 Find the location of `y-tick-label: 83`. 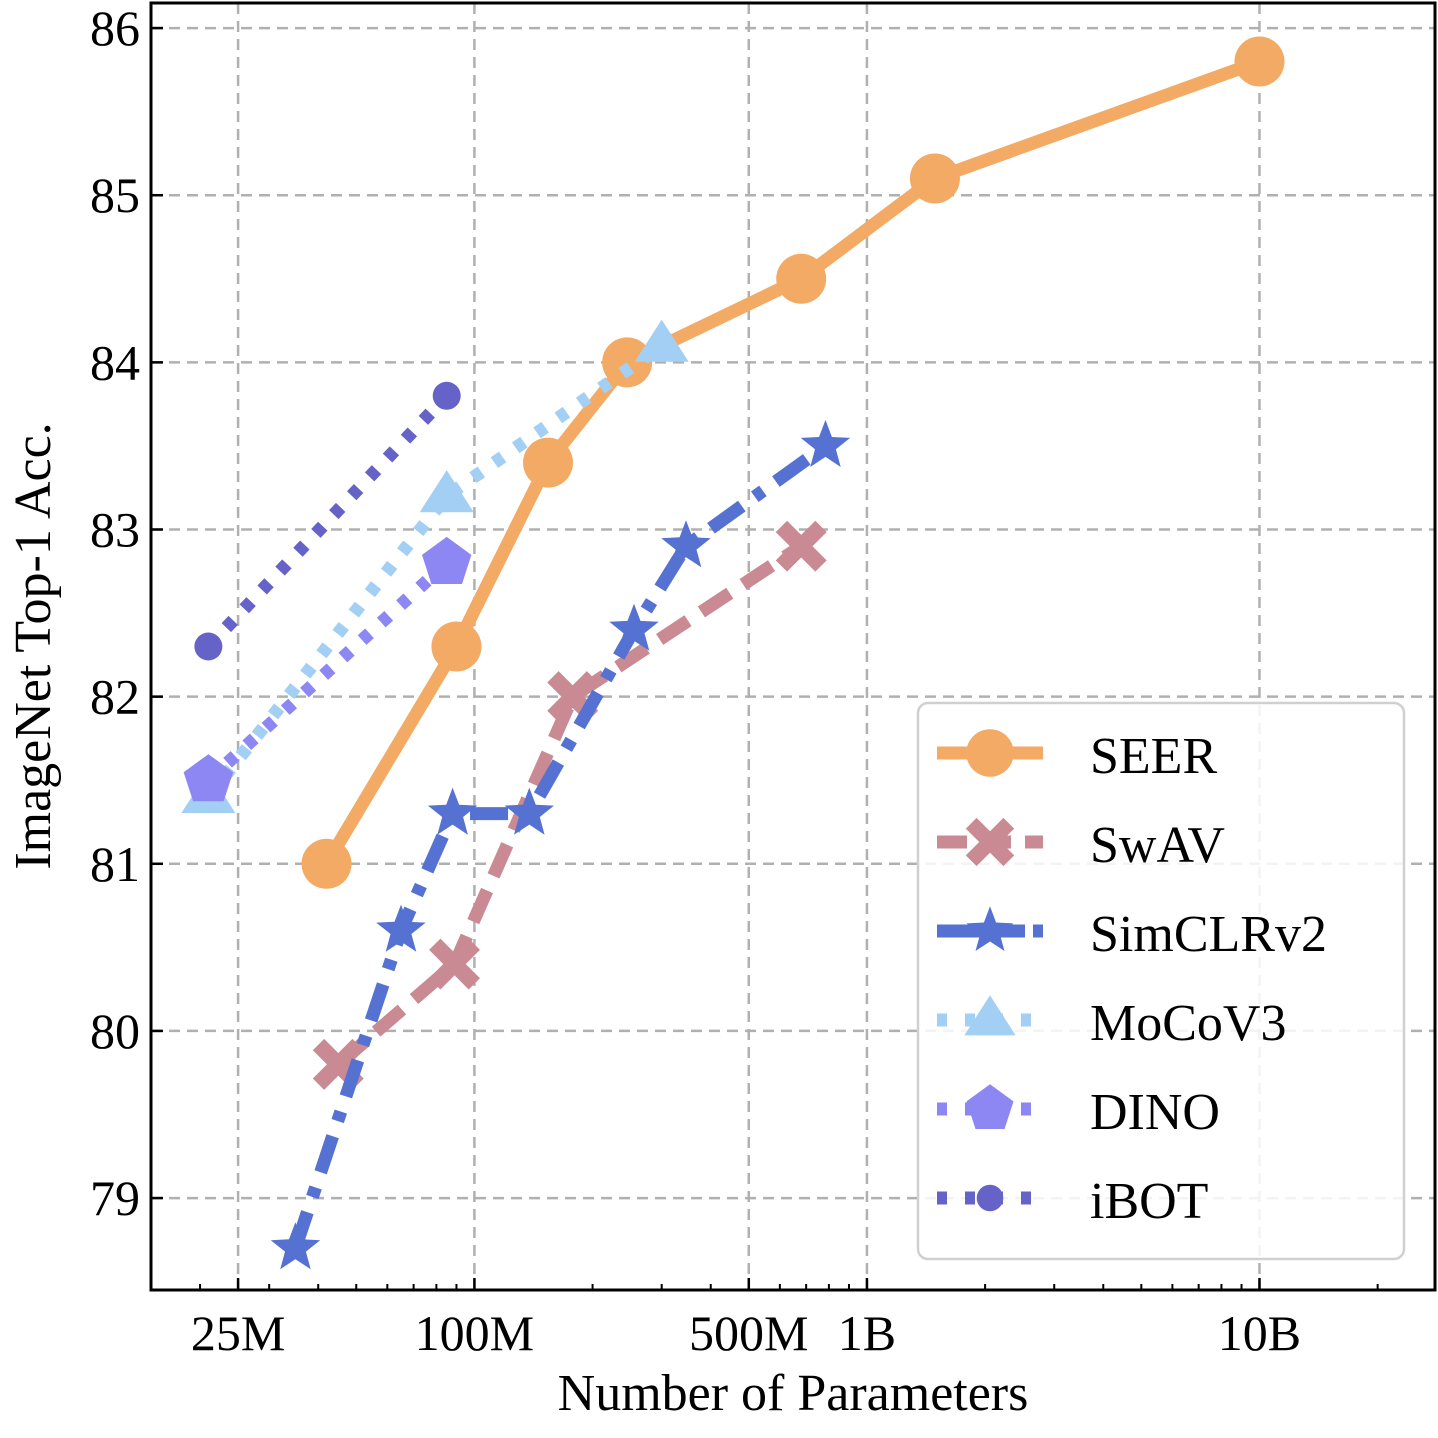

y-tick-label: 83 is located at coordinates (115, 530).